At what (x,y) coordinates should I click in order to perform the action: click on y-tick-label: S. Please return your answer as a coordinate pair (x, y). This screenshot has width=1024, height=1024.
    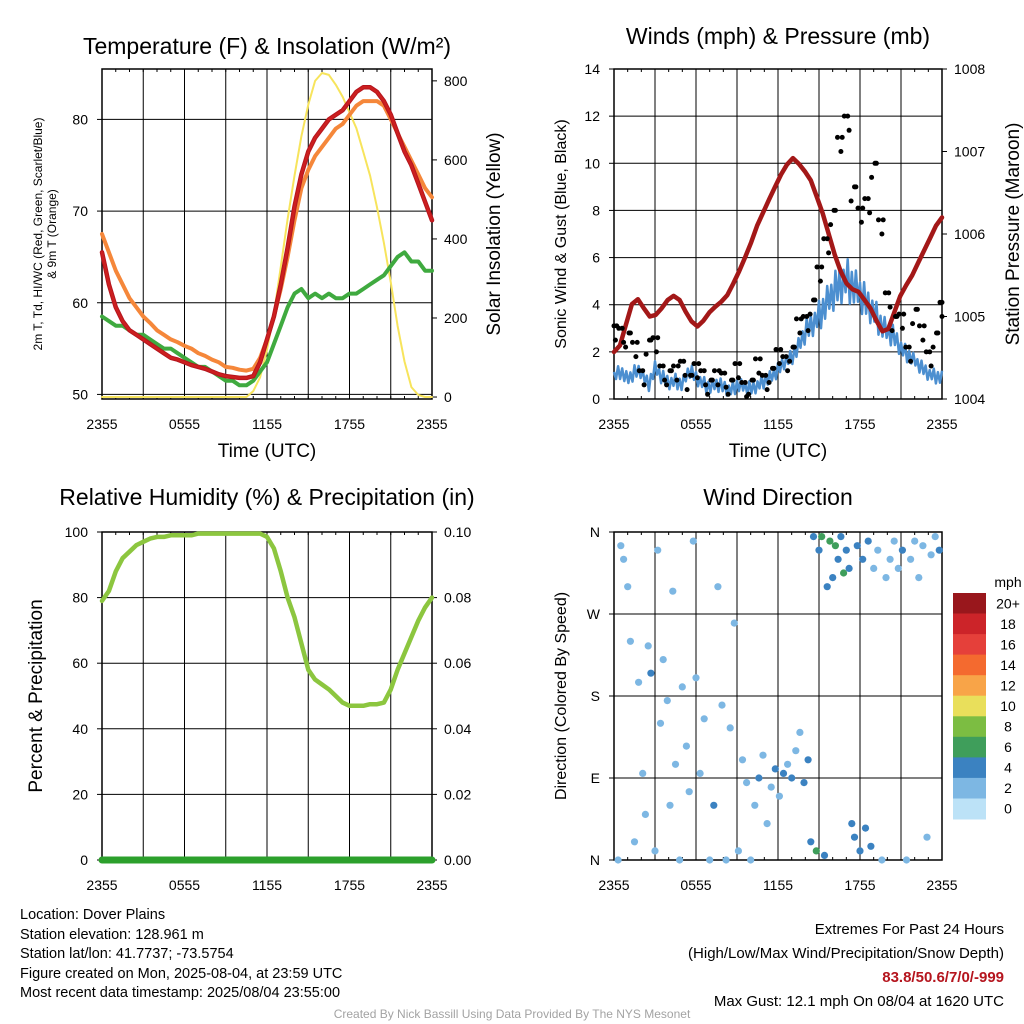
    Looking at the image, I should click on (595, 696).